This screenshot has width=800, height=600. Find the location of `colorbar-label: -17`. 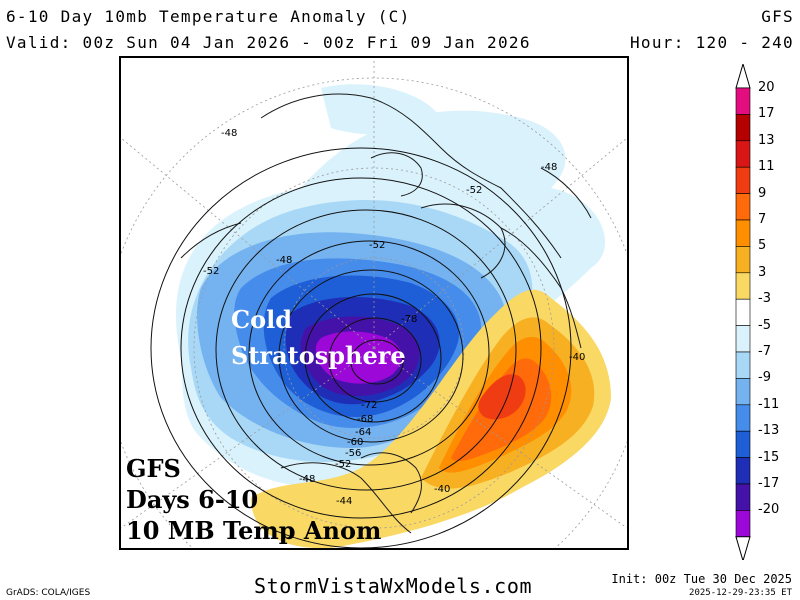

colorbar-label: -17 is located at coordinates (769, 483).